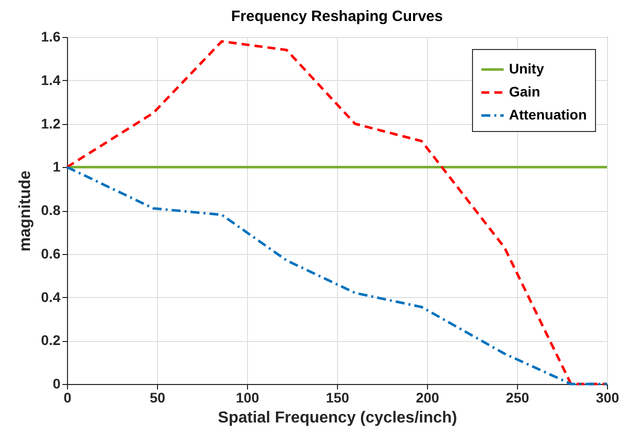 This screenshot has width=625, height=439. I want to click on y-tick-label: 1.6, so click(51, 36).